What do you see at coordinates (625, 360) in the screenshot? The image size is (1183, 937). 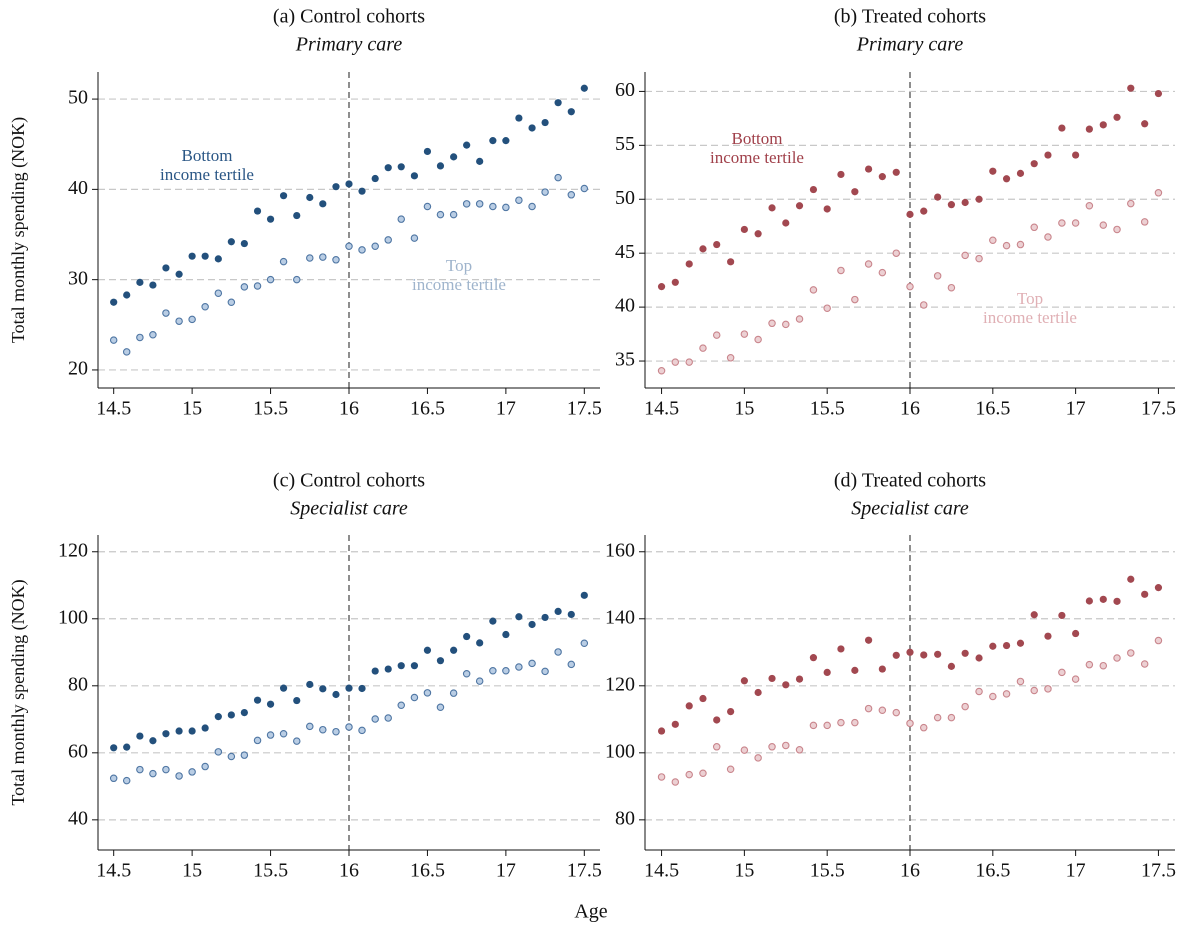 I see `y-tick-label: 35` at bounding box center [625, 360].